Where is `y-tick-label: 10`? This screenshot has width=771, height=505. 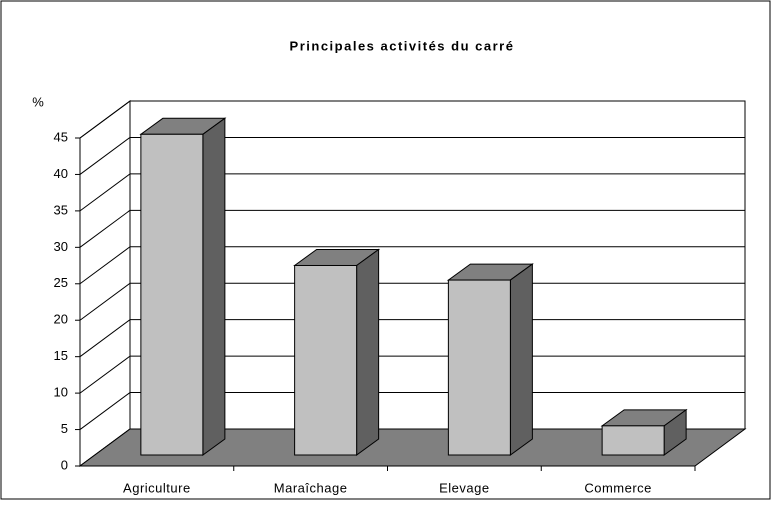 y-tick-label: 10 is located at coordinates (61, 392).